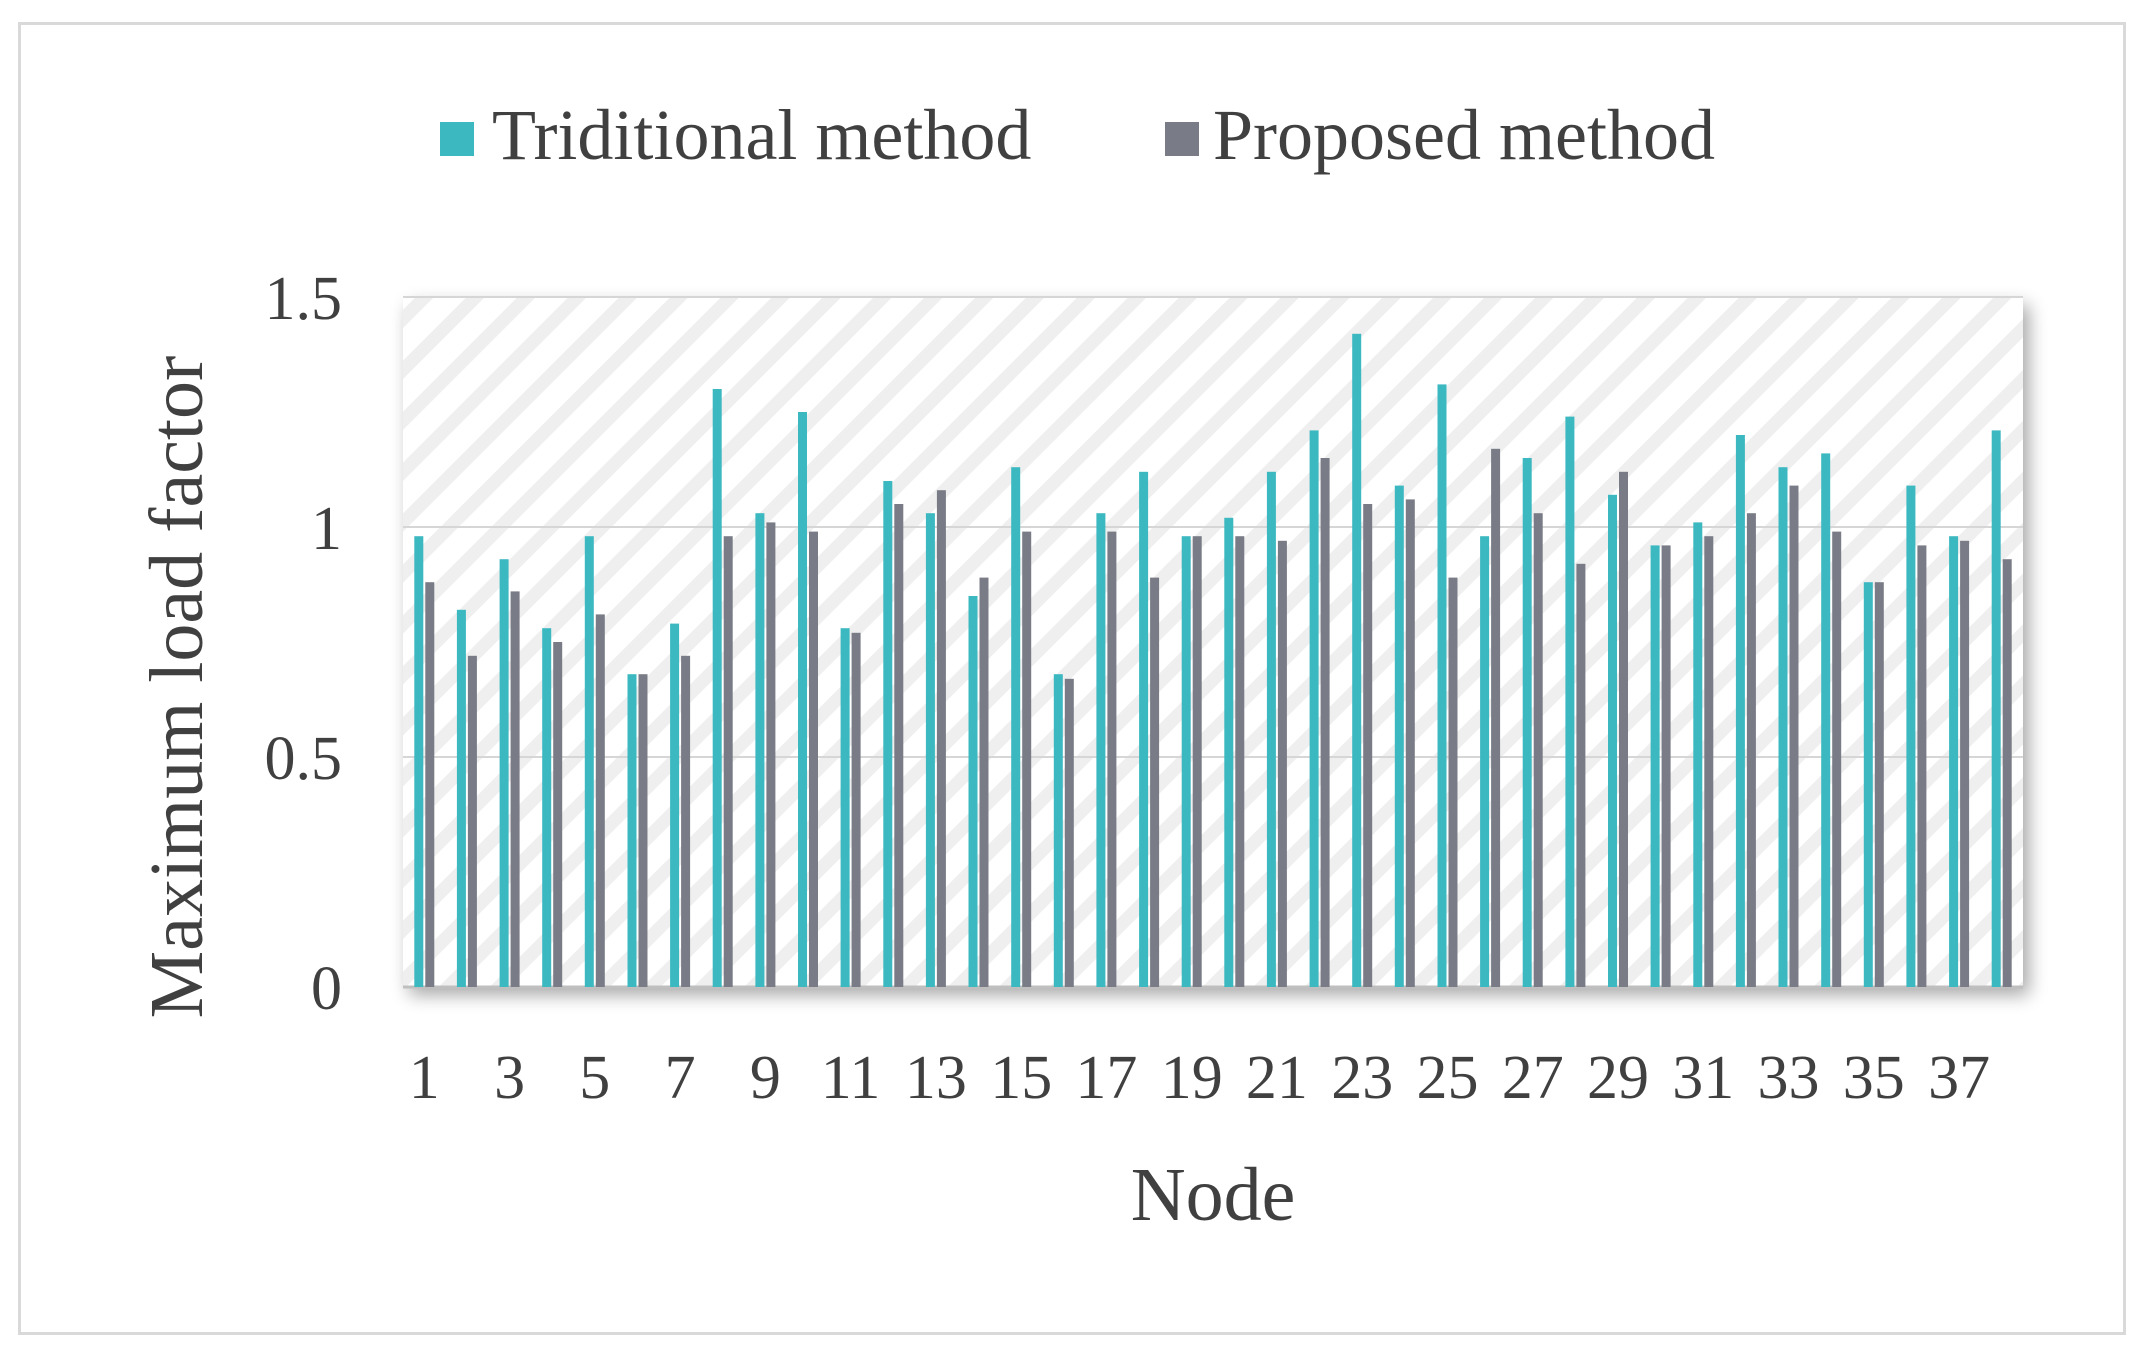  I want to click on x-tick-label: 1, so click(424, 1078).